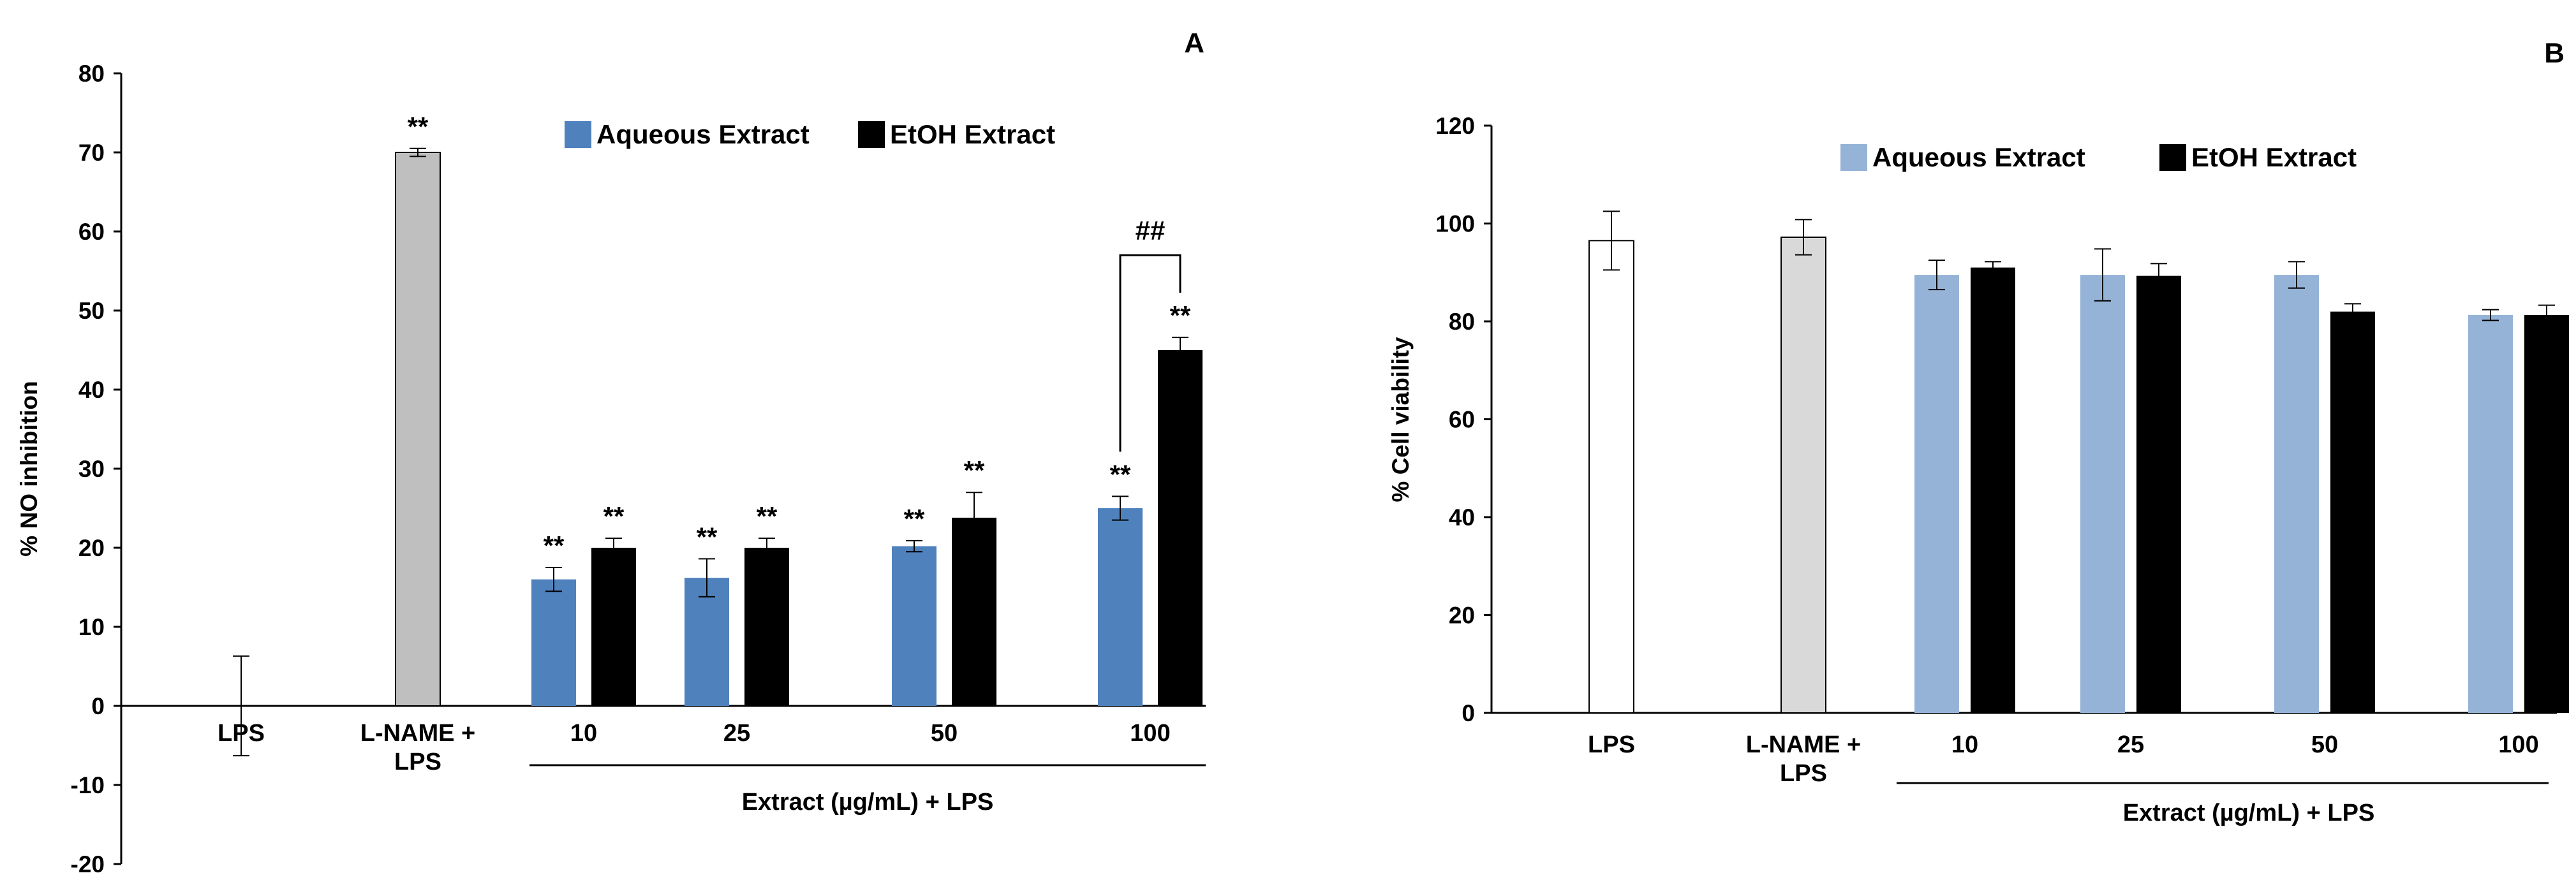 This screenshot has height=894, width=2576. I want to click on panel-a-y-tick-label: 70, so click(91, 153).